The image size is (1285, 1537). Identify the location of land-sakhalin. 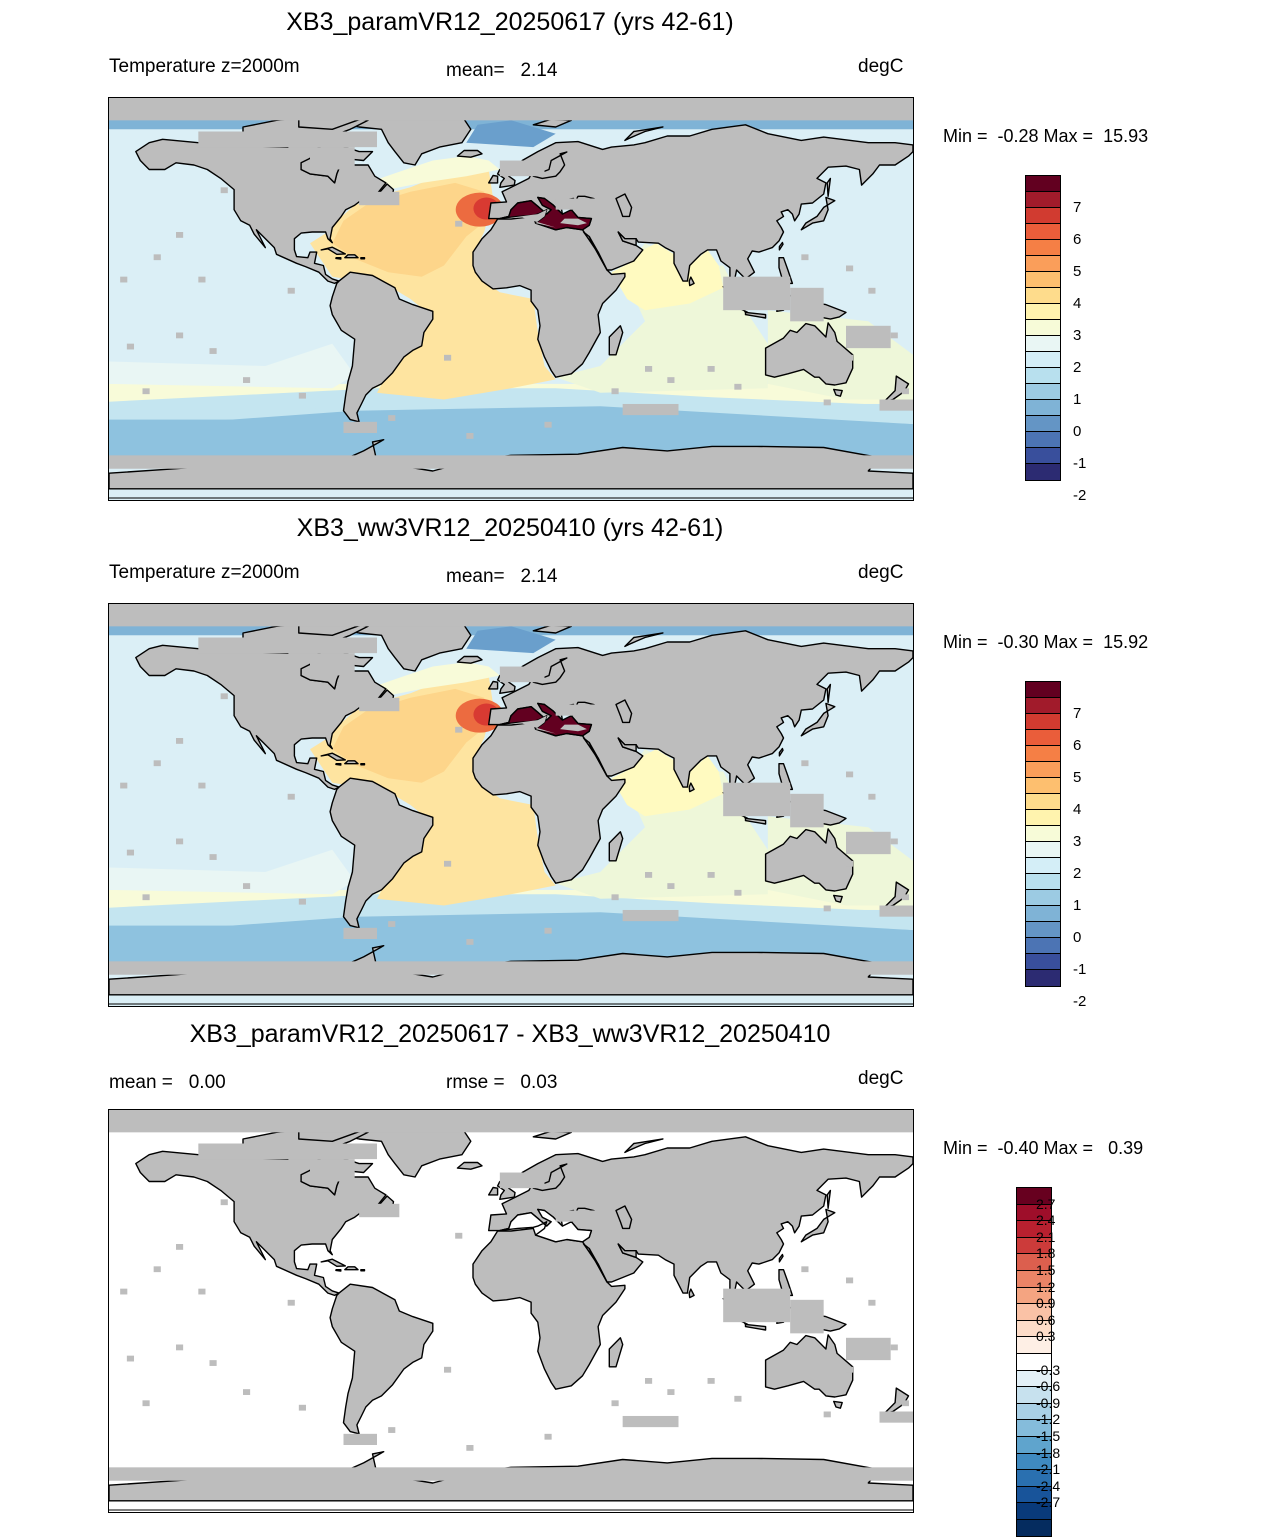
(829, 693).